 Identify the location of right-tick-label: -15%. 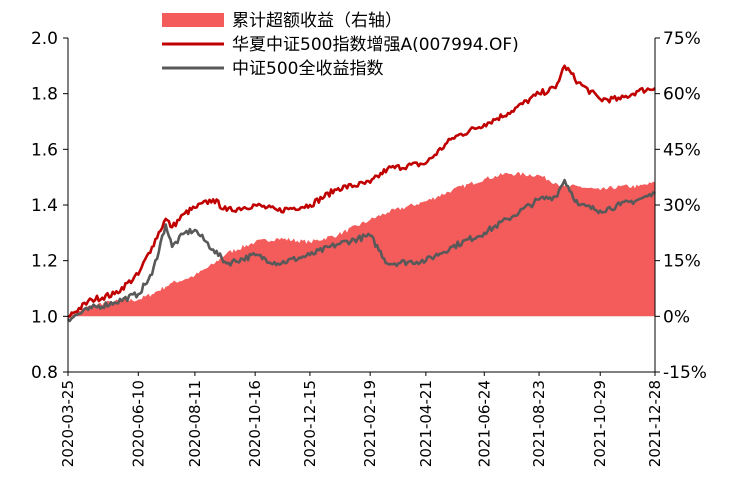
(685, 373).